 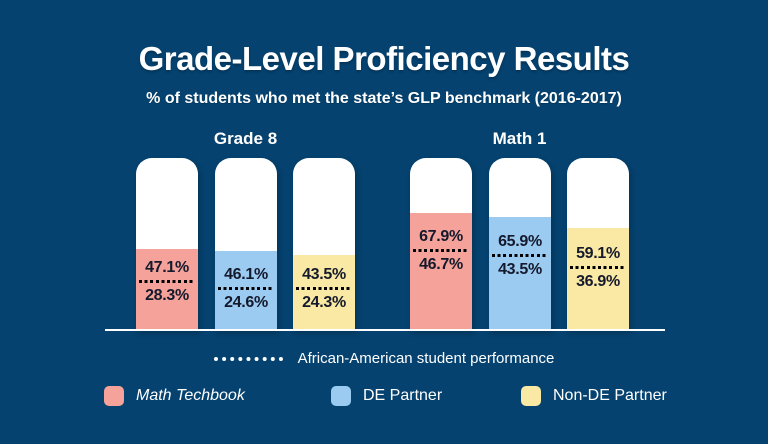 I want to click on aa-value-label: 43.5%, so click(x=520, y=270).